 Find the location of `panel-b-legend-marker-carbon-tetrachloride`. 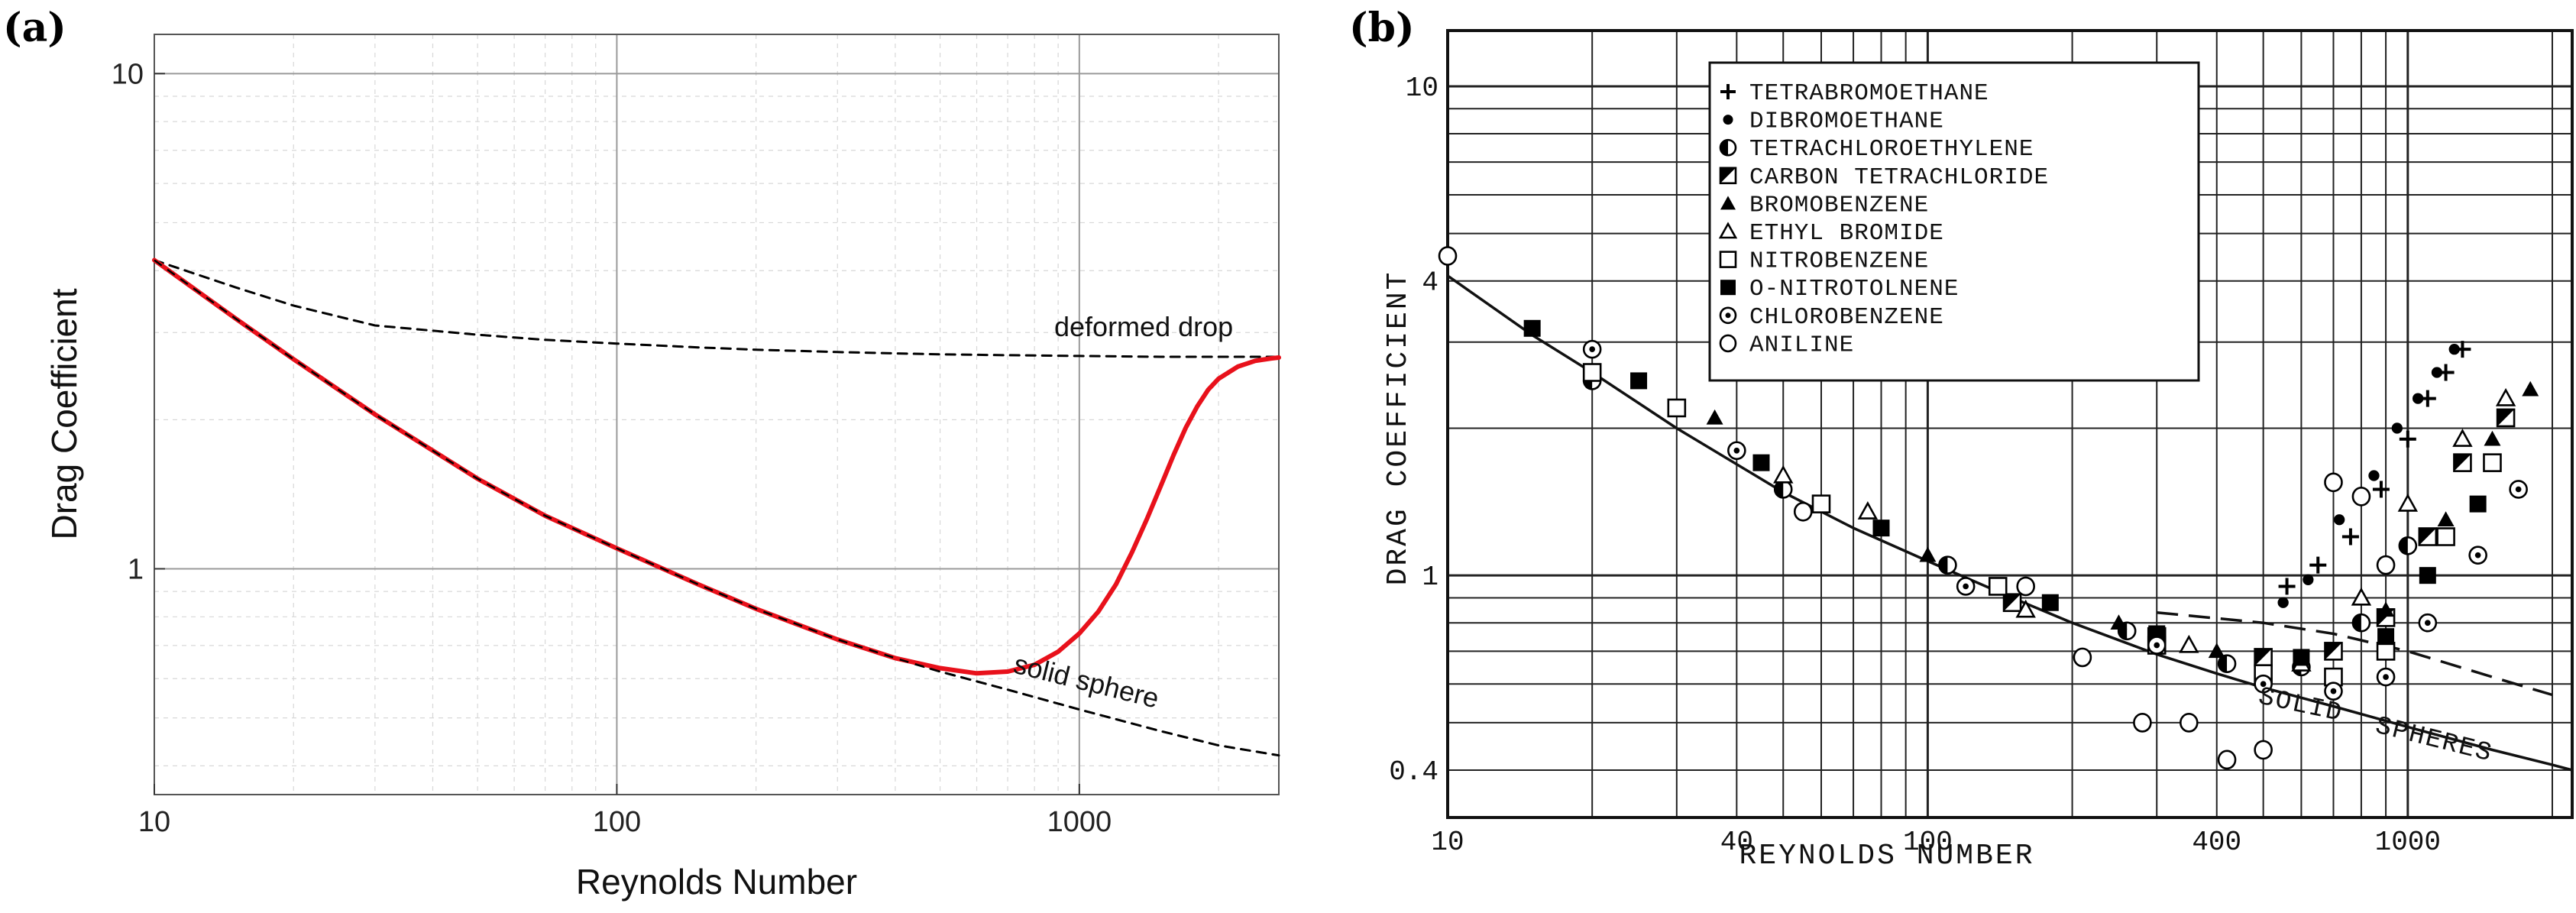

panel-b-legend-marker-carbon-tetrachloride is located at coordinates (1728, 176).